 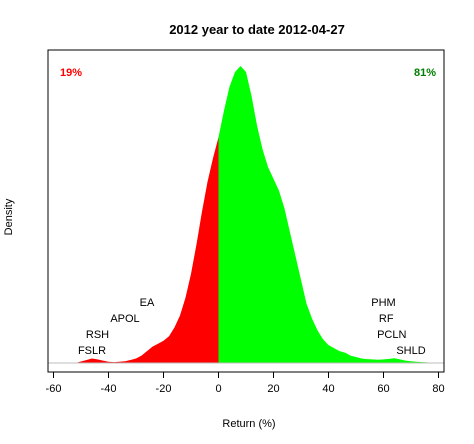 I want to click on stock-label: PCLN, so click(x=391, y=335).